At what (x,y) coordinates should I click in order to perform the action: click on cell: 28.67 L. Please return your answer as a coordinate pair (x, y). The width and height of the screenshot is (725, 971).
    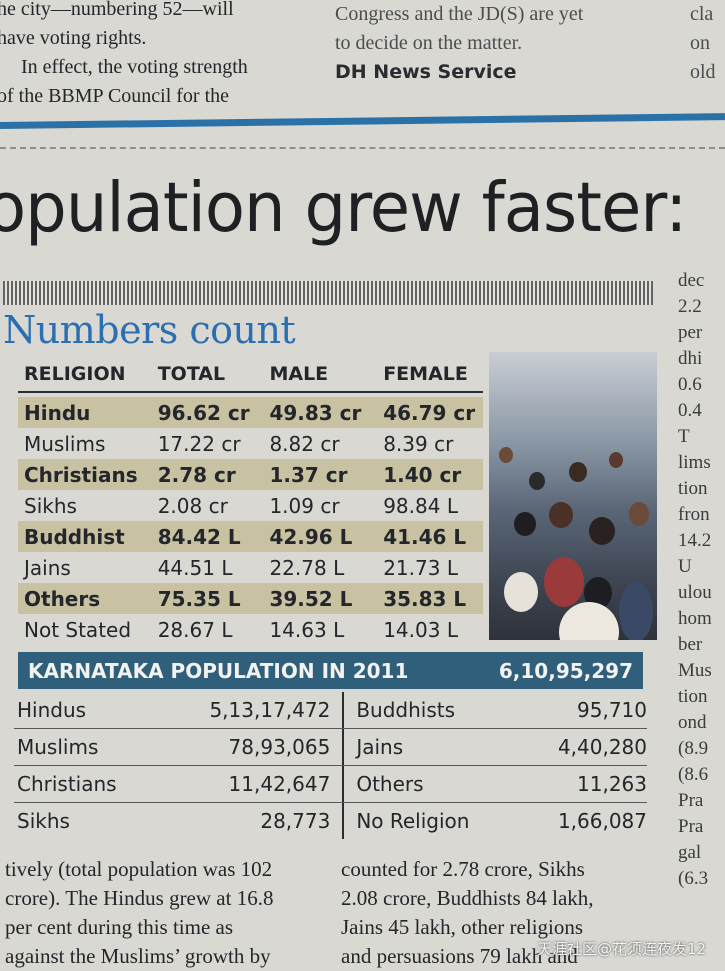
    Looking at the image, I should click on (195, 629).